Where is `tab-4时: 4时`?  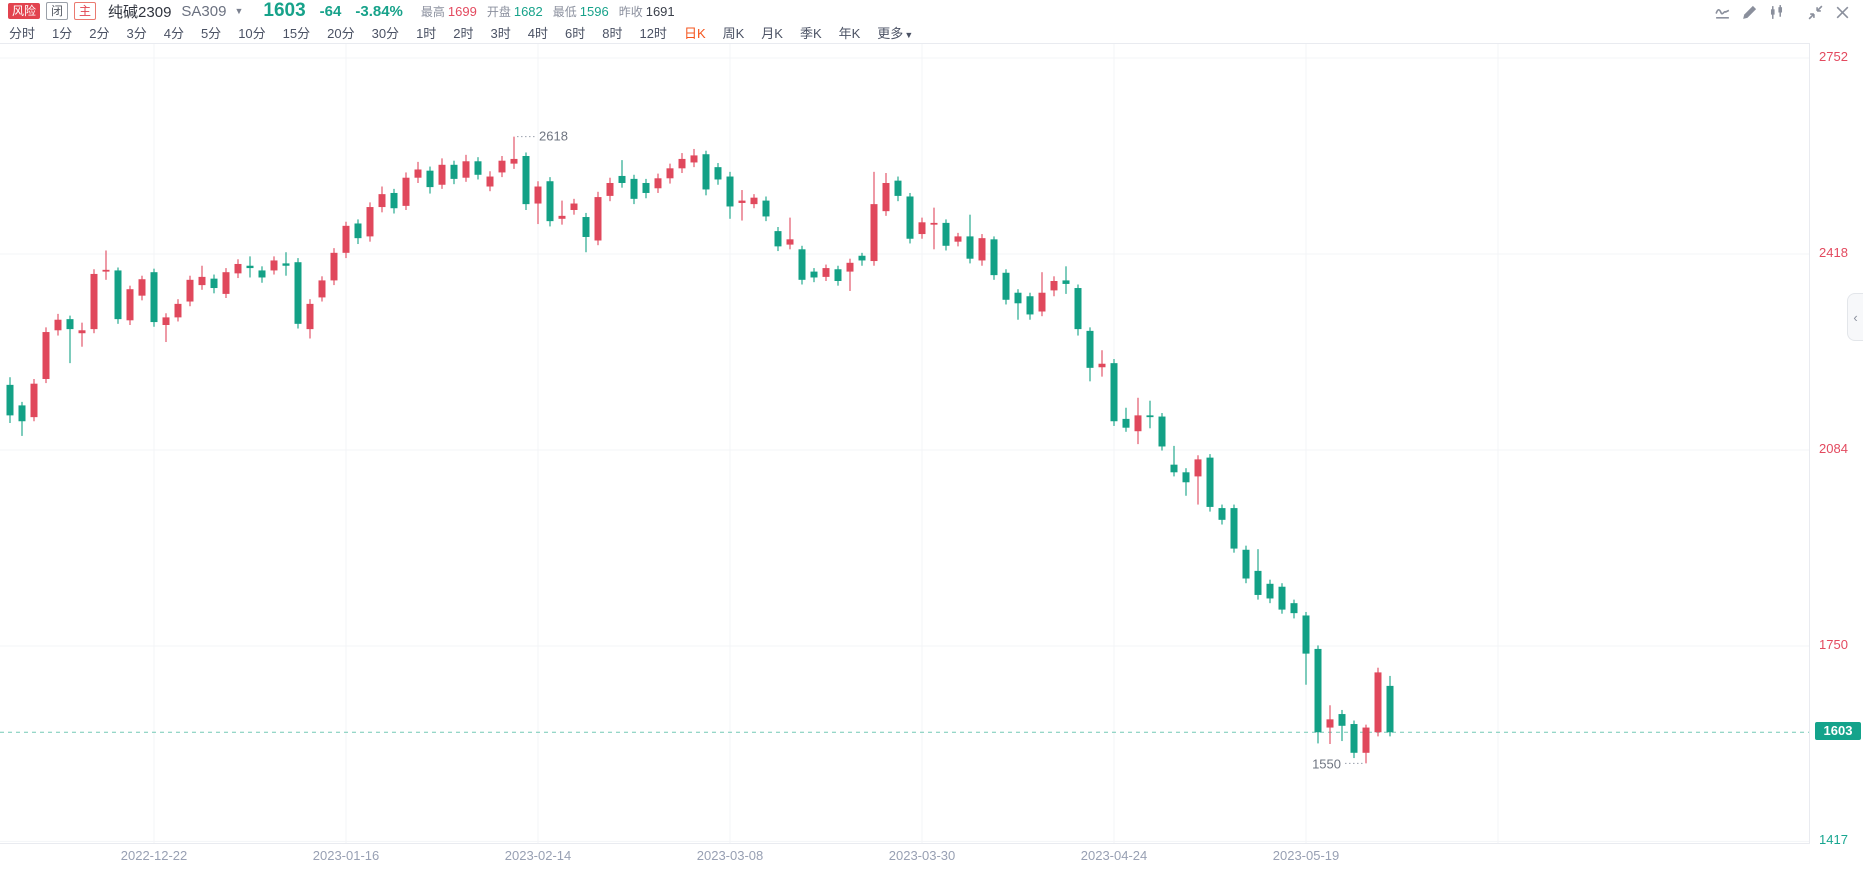
tab-4时: 4时 is located at coordinates (537, 33).